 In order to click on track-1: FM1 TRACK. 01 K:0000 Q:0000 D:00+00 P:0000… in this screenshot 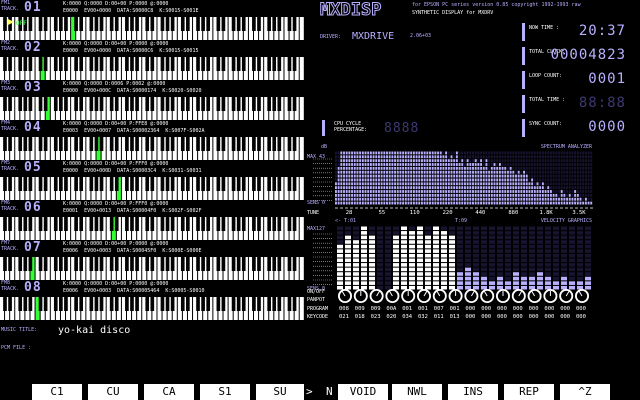, I will do `click(152, 20)`.